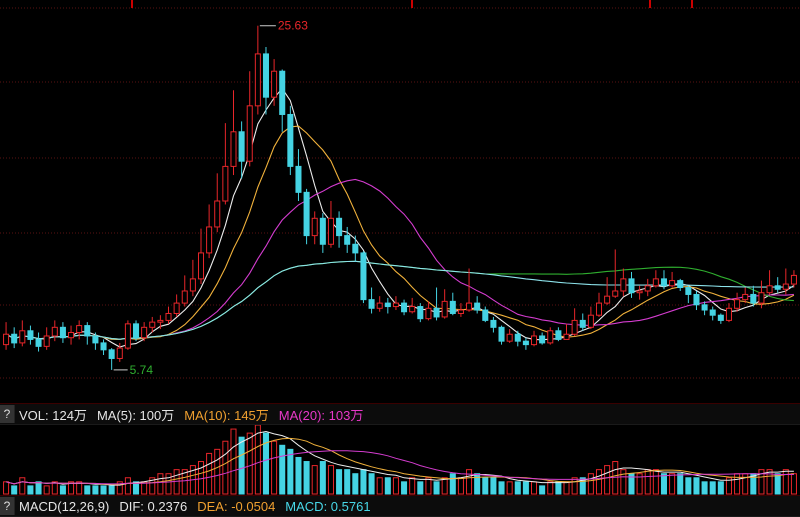 This screenshot has height=517, width=800. What do you see at coordinates (7, 506) in the screenshot?
I see `macd-help-button: ?` at bounding box center [7, 506].